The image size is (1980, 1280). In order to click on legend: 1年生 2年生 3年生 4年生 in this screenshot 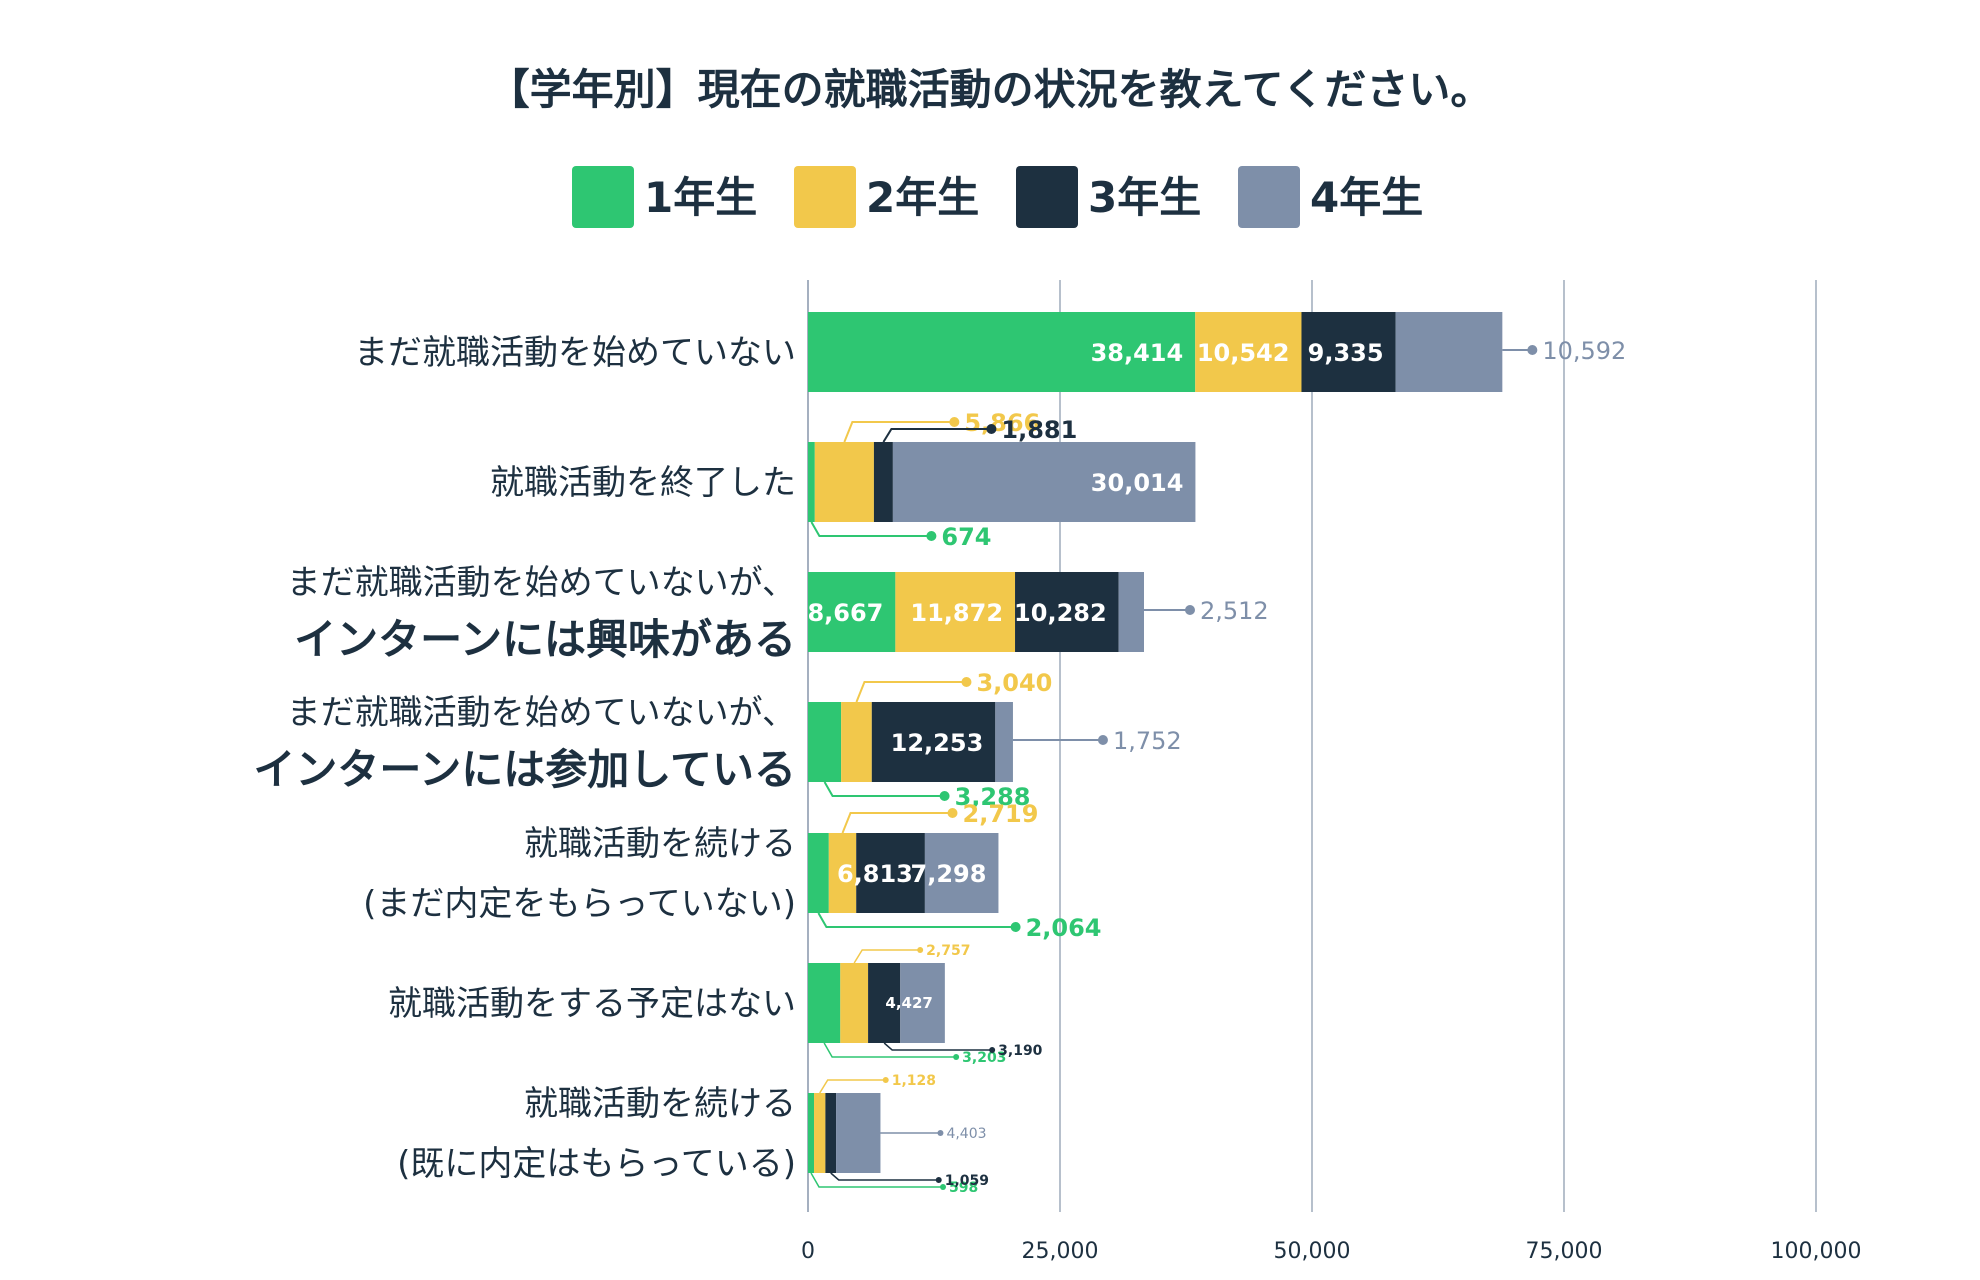, I will do `click(997, 197)`.